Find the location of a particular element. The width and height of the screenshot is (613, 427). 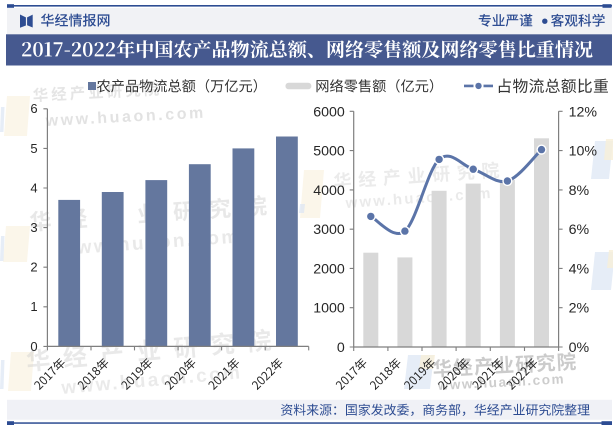

svg-text: 6000 is located at coordinates (329, 112).